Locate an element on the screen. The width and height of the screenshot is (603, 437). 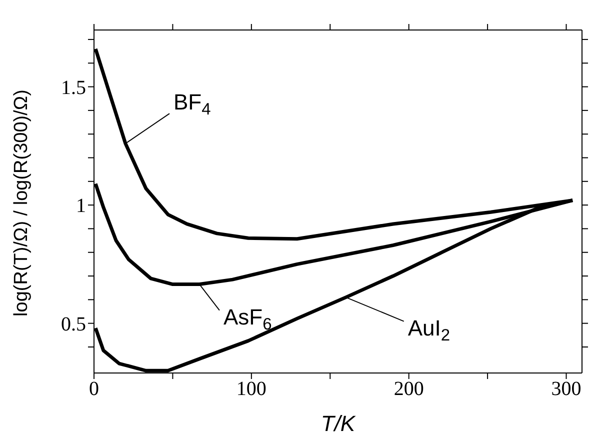
y-tick-label: 0.5 is located at coordinates (73, 324).